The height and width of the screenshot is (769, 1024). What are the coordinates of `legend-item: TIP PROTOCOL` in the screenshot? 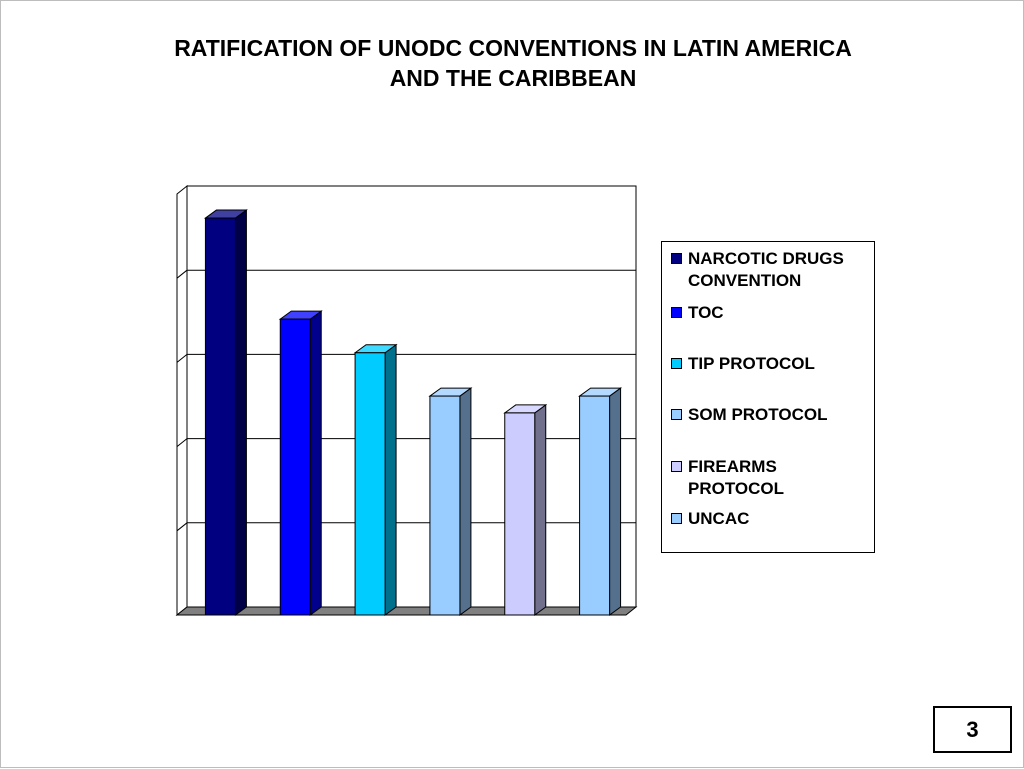 It's located at (771, 364).